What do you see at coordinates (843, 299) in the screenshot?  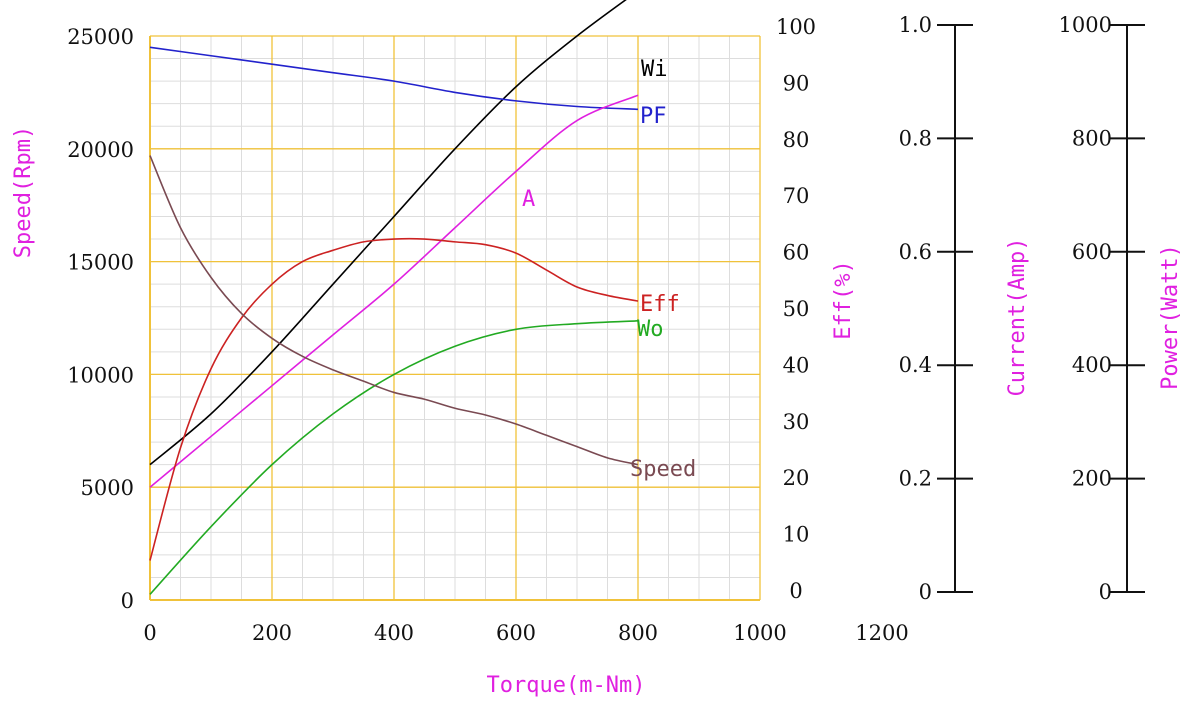 I see `eff-axis-title: Eff(%)` at bounding box center [843, 299].